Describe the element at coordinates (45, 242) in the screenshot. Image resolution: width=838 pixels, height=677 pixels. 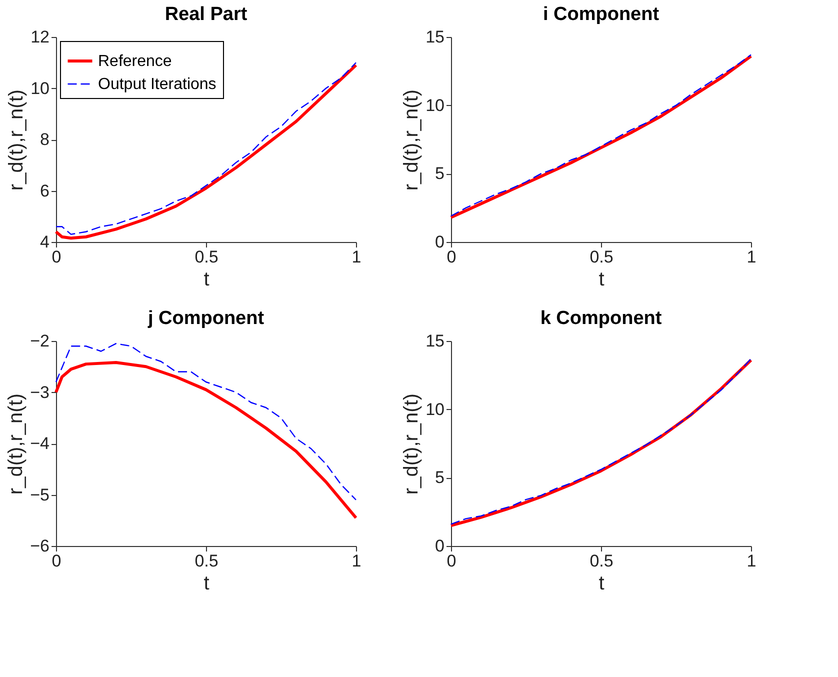
I see `y-tick-label: 4` at that location.